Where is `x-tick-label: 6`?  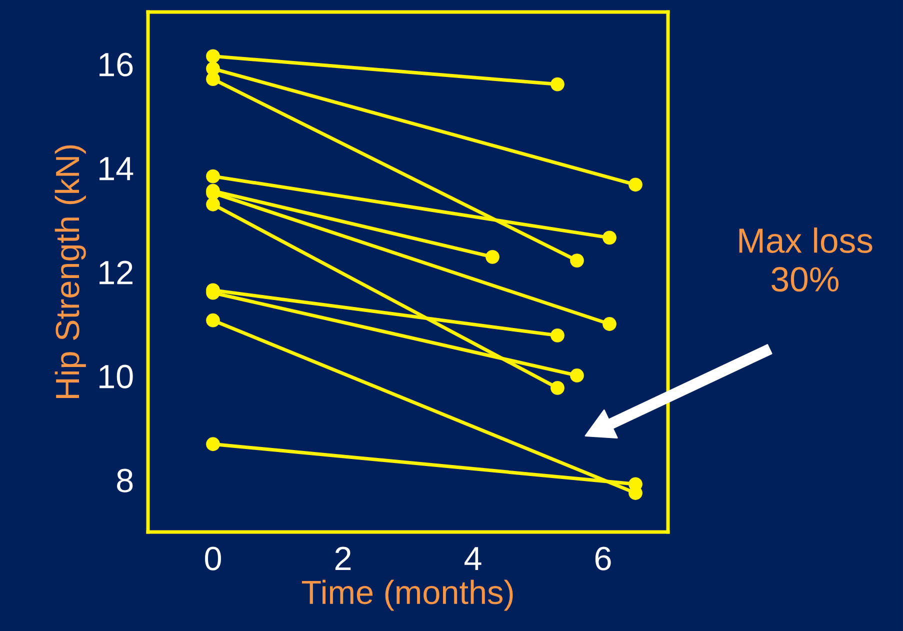
x-tick-label: 6 is located at coordinates (603, 558).